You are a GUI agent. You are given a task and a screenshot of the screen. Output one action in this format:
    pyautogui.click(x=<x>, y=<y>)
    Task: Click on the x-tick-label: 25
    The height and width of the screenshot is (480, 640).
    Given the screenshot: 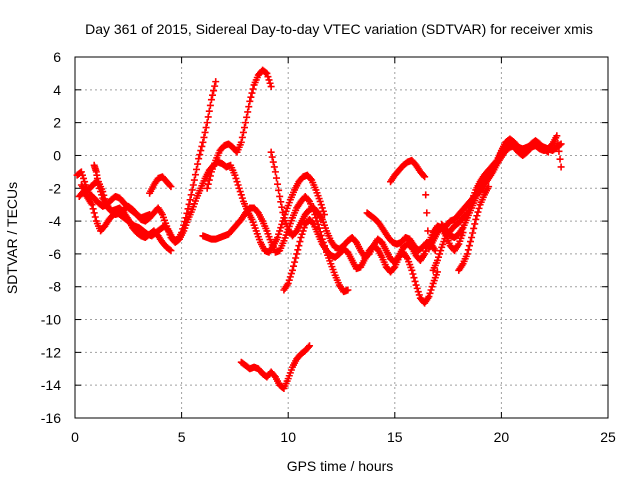 What is the action you would take?
    pyautogui.click(x=608, y=437)
    